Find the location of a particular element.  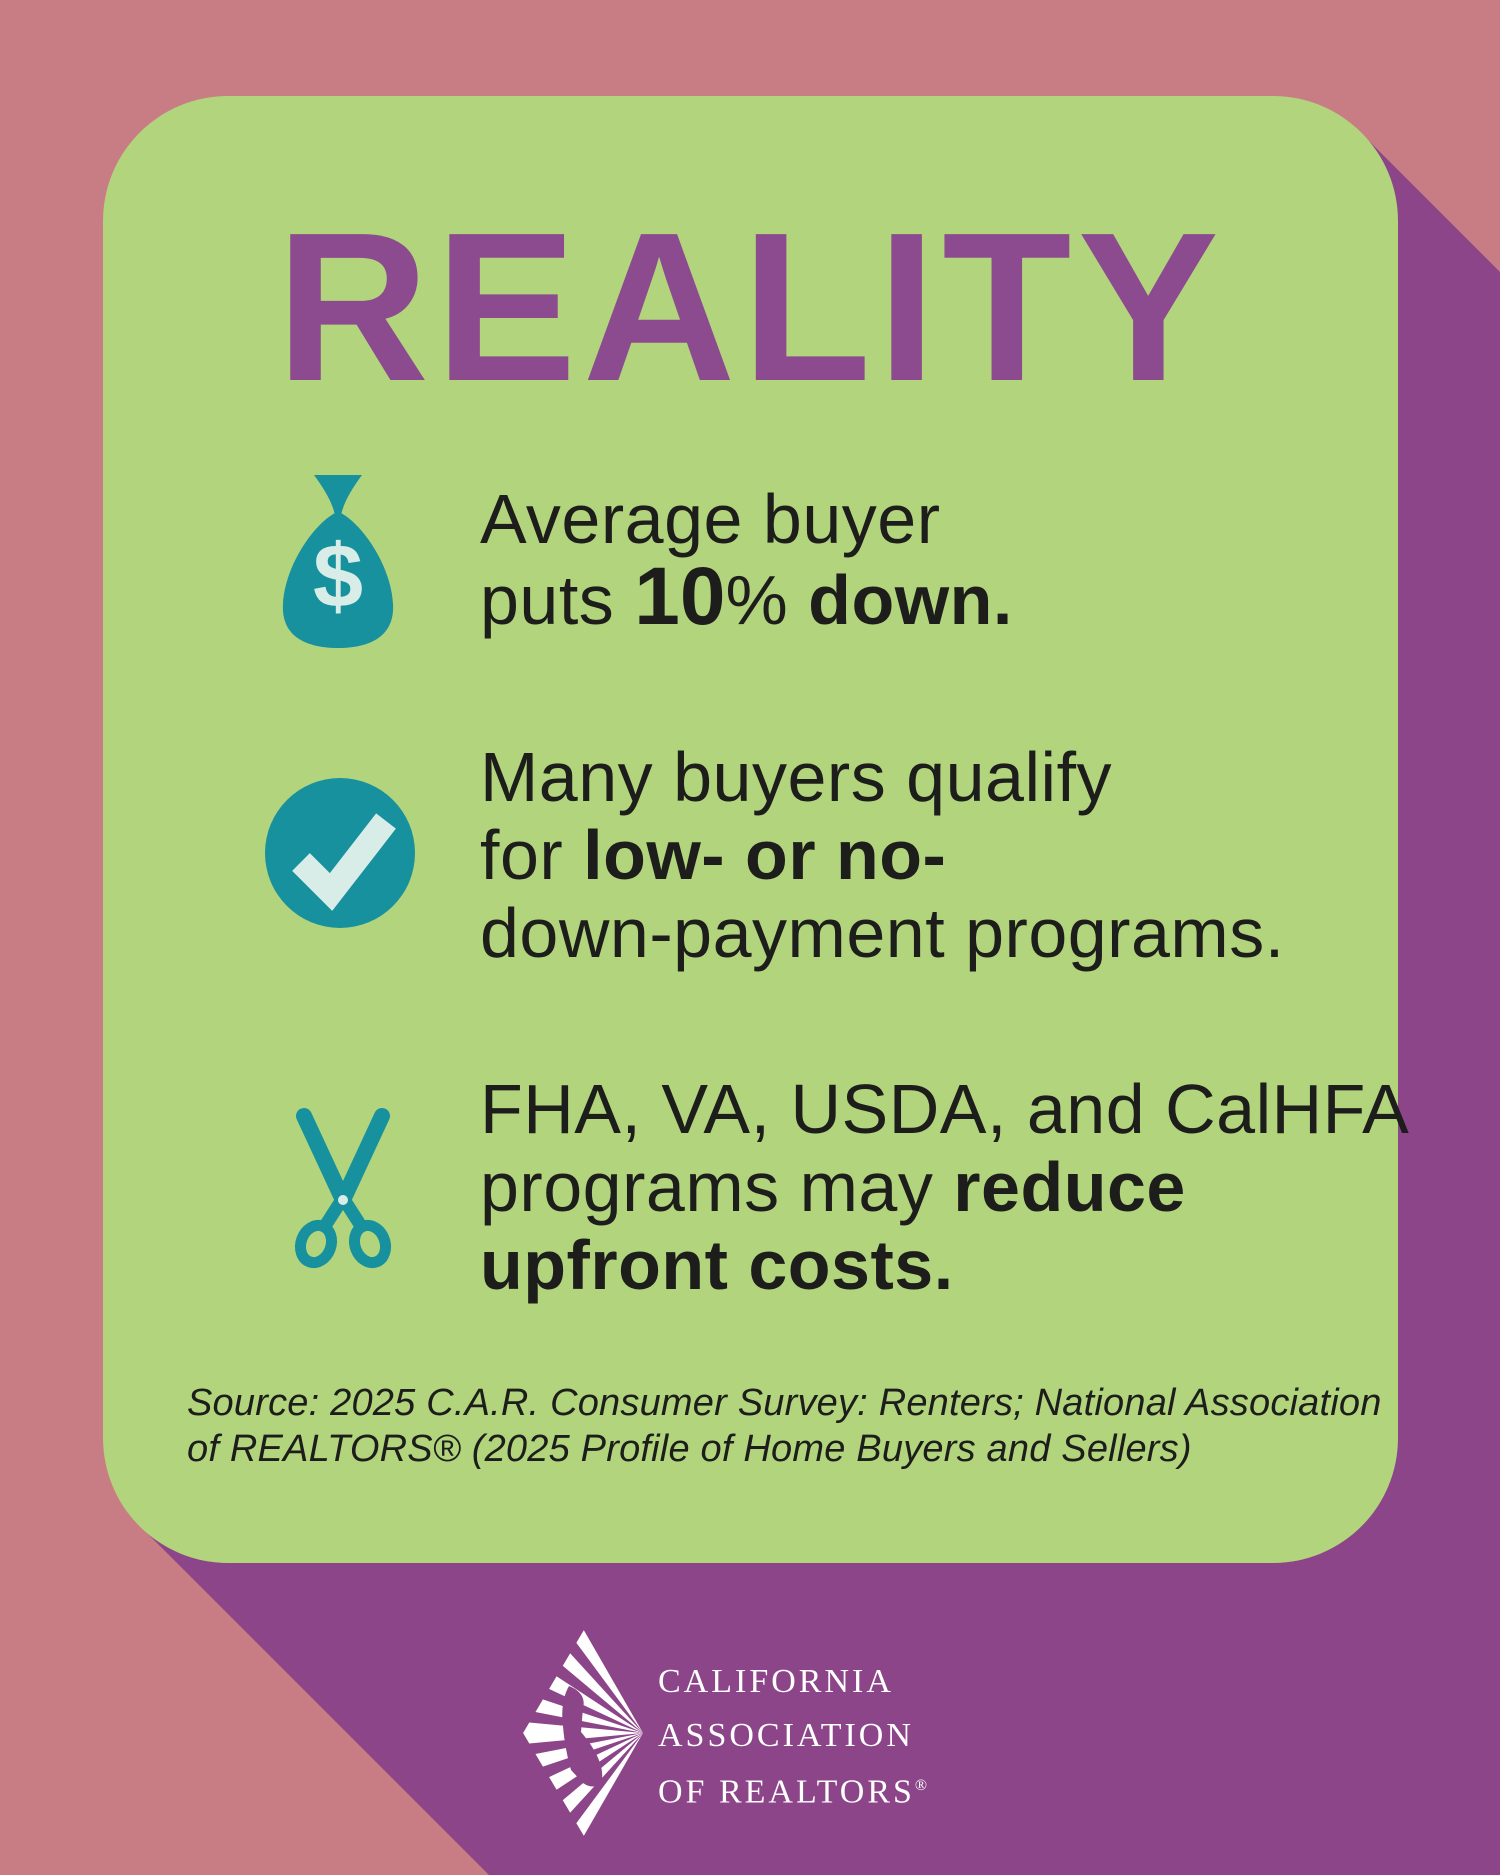

bullet-2-line-2: for low- or no- is located at coordinates (713, 855).